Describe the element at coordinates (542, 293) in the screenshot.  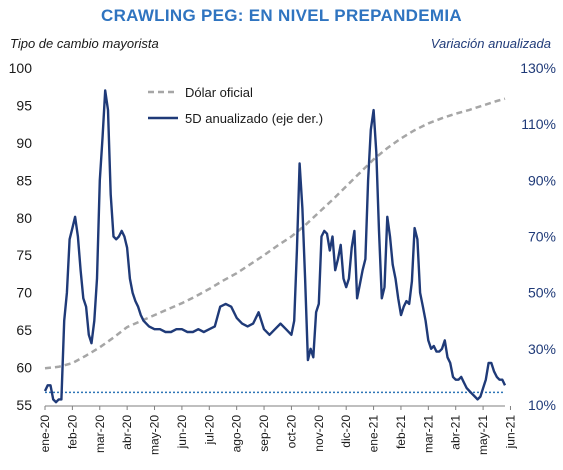
I see `right-y-tick-label: 50%` at that location.